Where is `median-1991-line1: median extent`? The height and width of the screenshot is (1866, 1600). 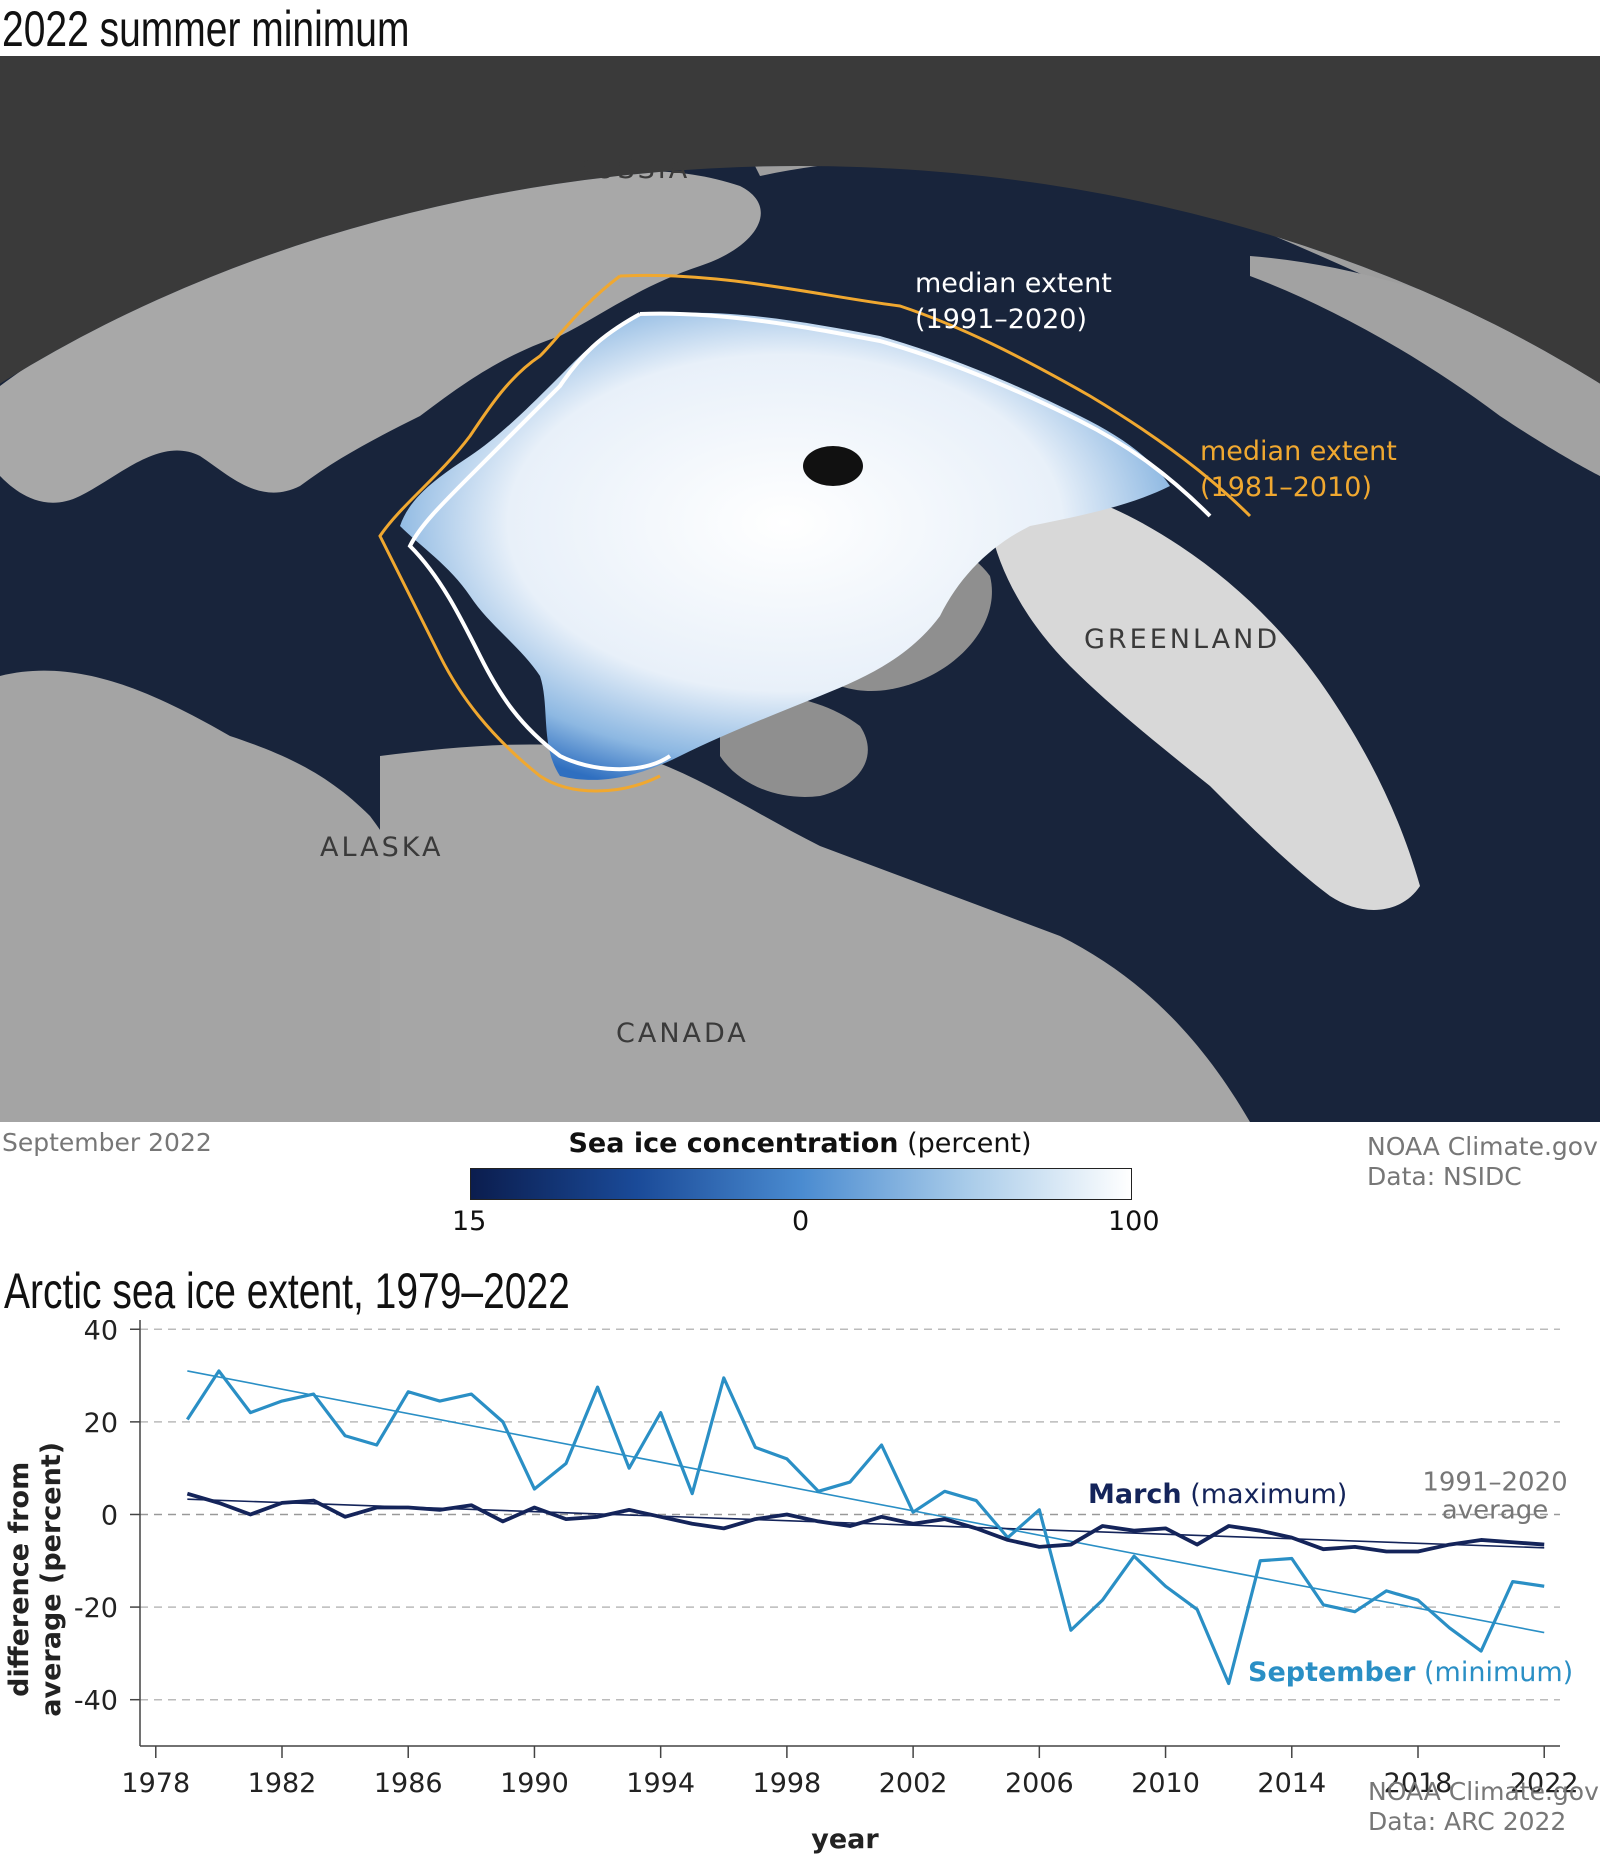 median-1991-line1: median extent is located at coordinates (1013, 283).